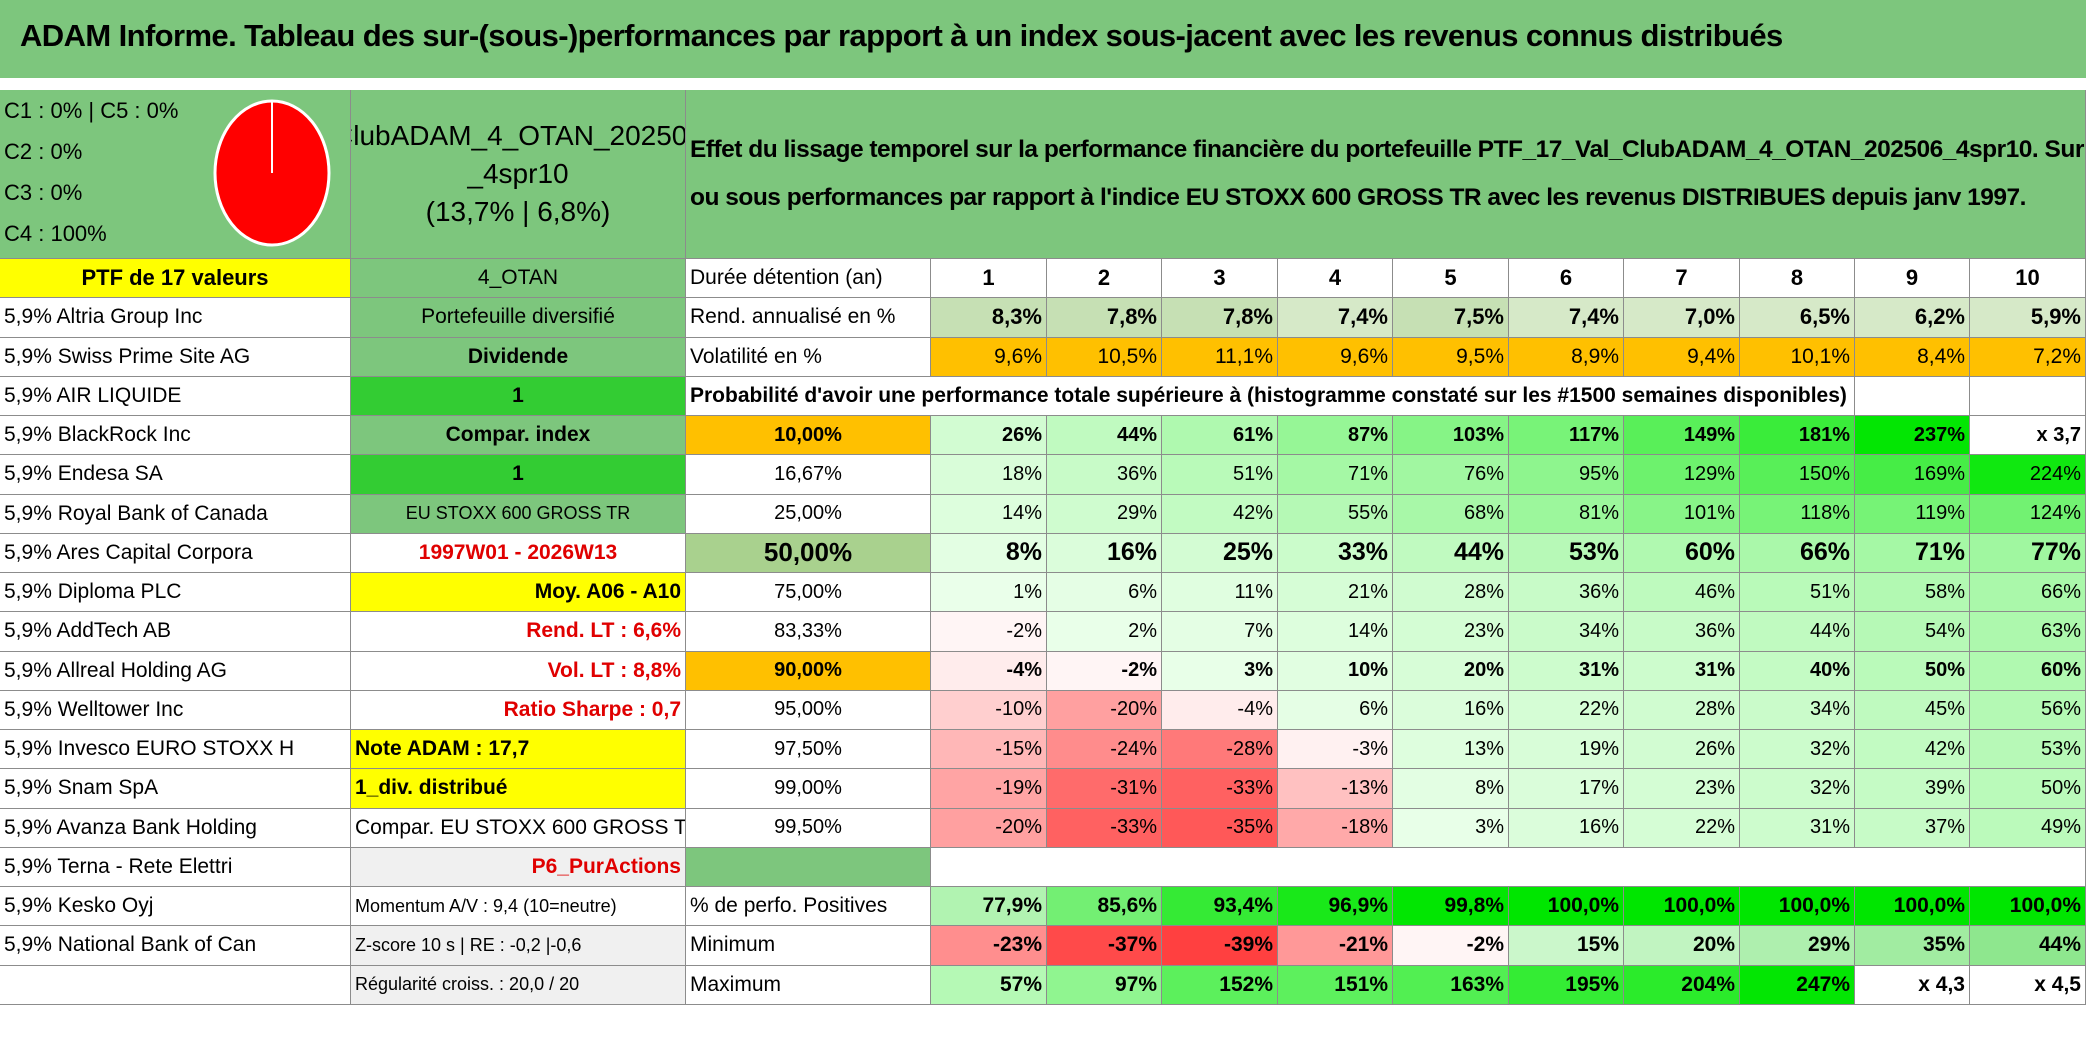  Describe the element at coordinates (1682, 946) in the screenshot. I see `minimum-value: 20%` at that location.